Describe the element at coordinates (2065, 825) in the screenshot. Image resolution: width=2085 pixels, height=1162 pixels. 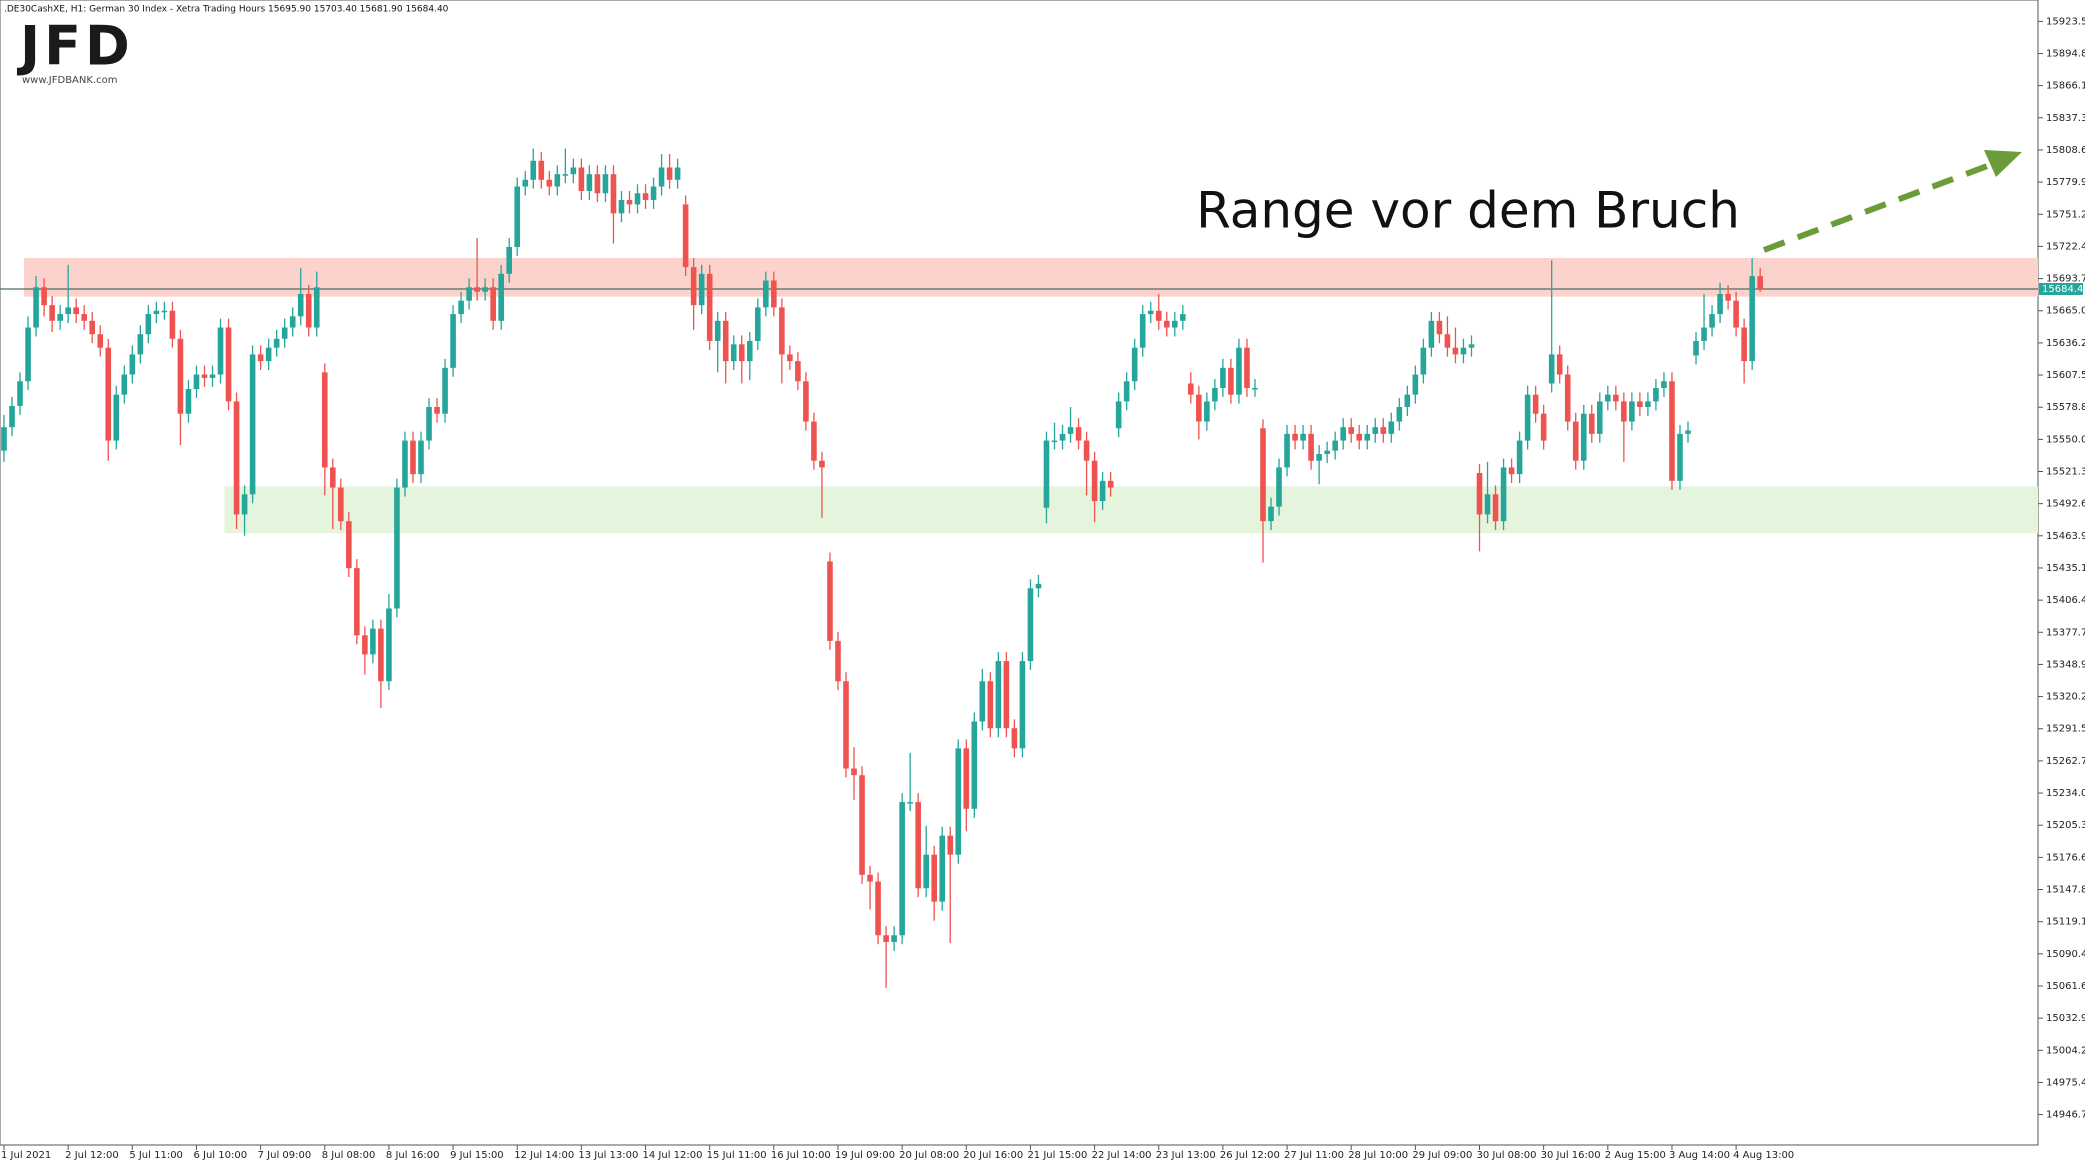
I see `y-tick-label: 15205.33` at that location.